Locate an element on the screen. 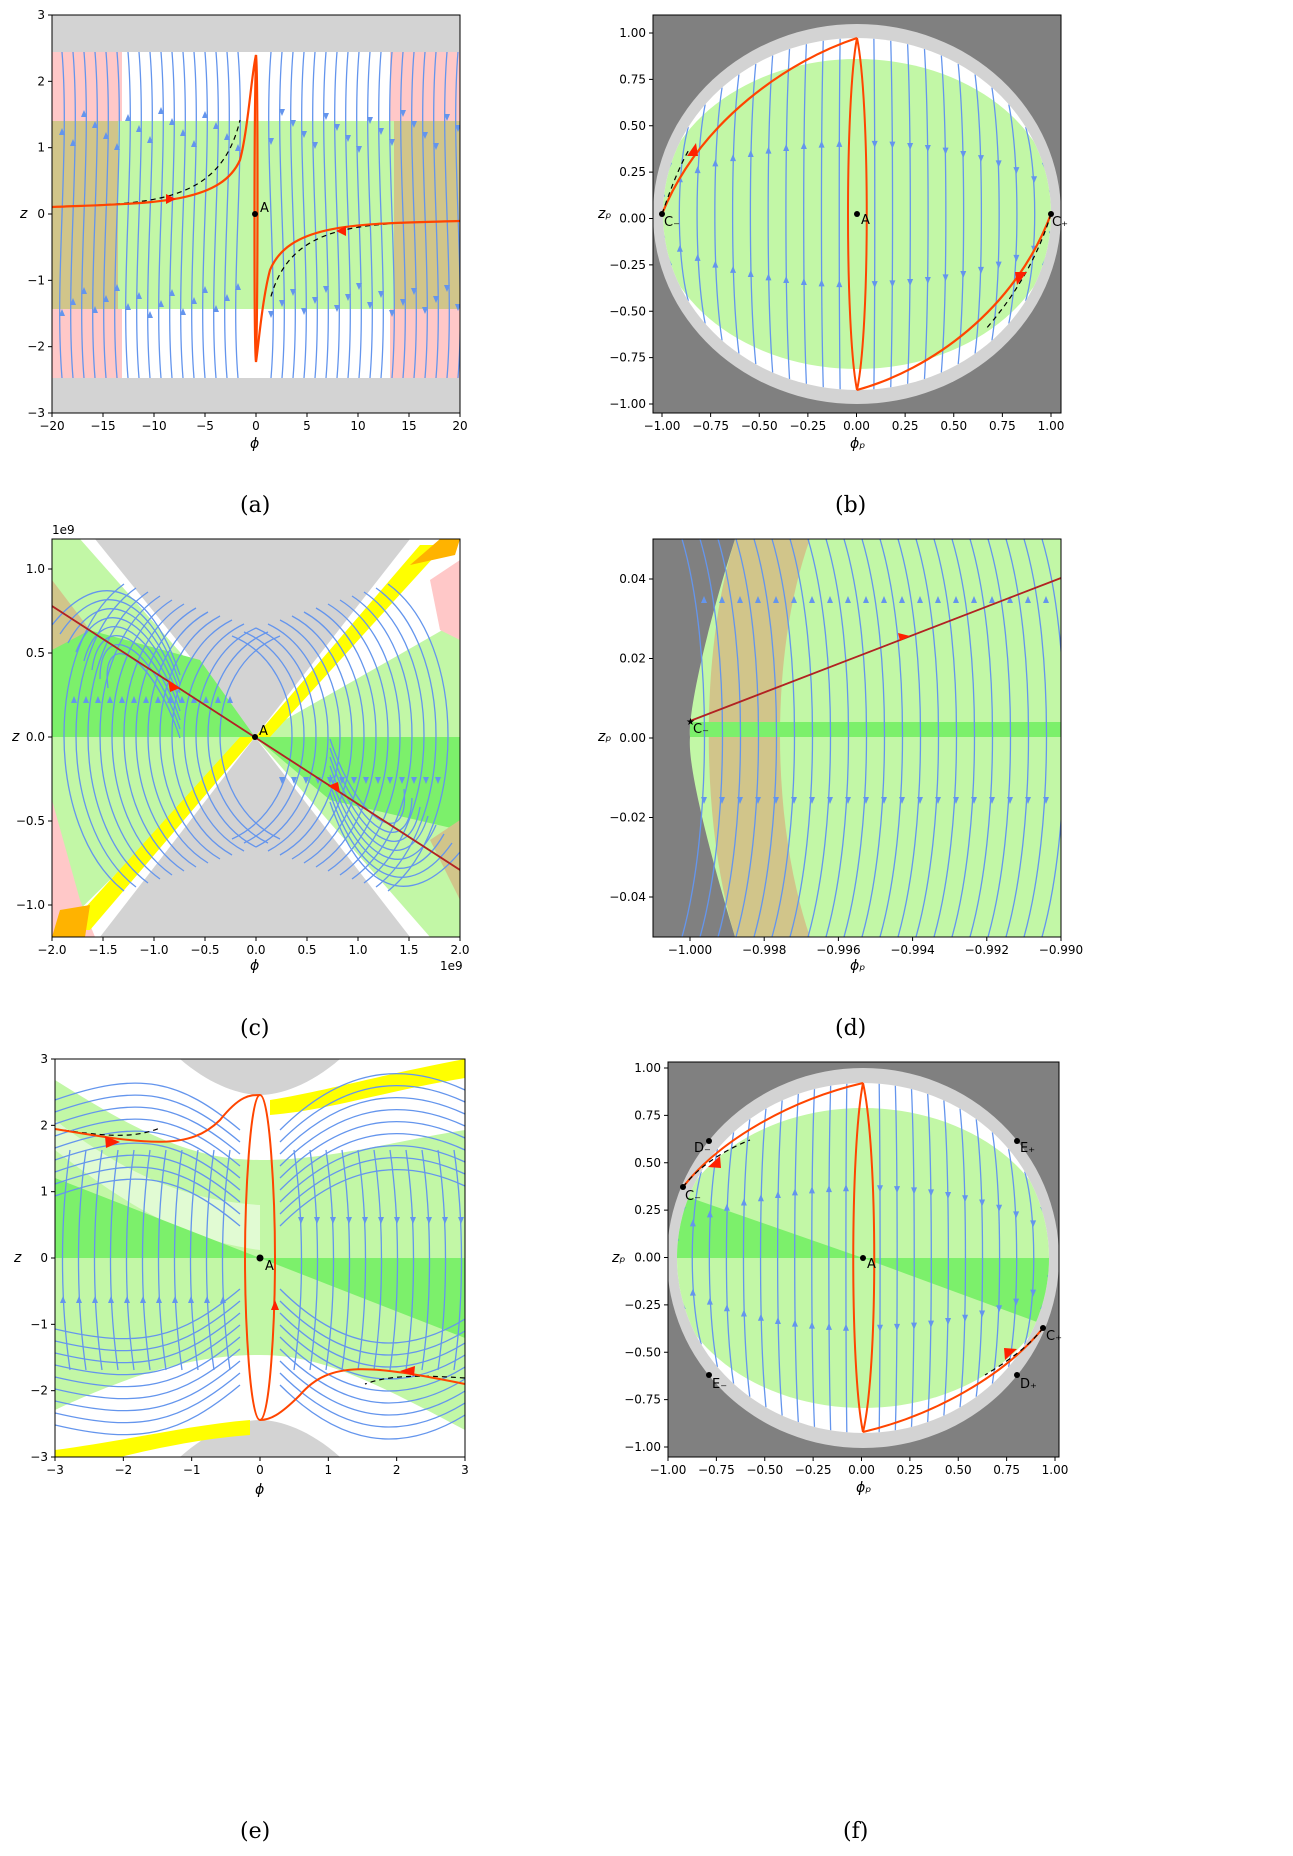  x-tick-label: 2.0 is located at coordinates (459, 950).